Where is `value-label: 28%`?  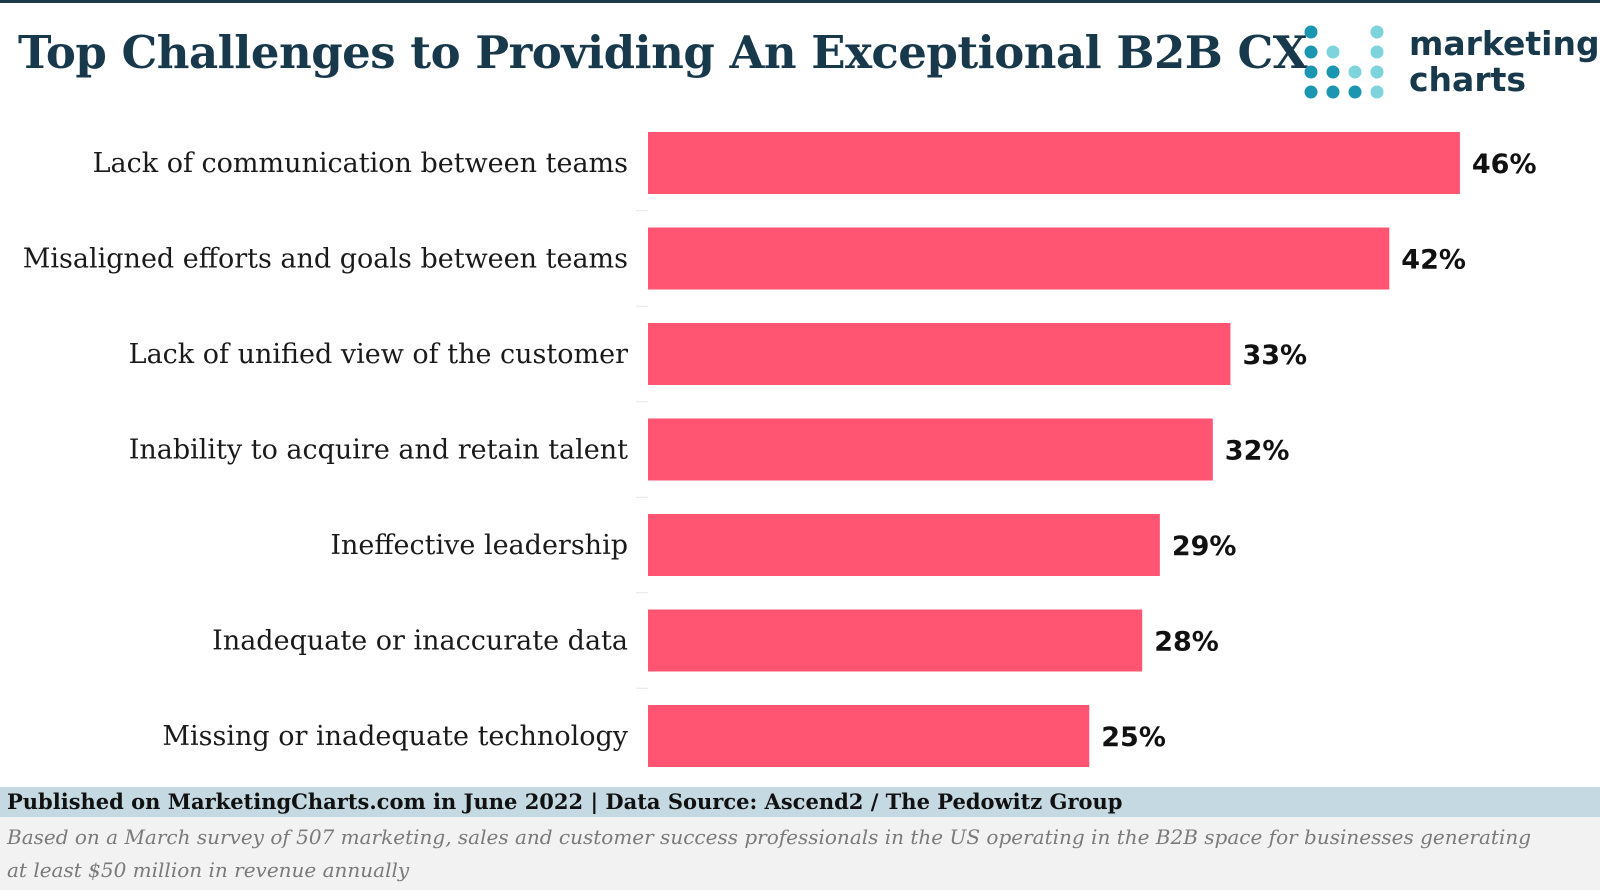 value-label: 28% is located at coordinates (1186, 642).